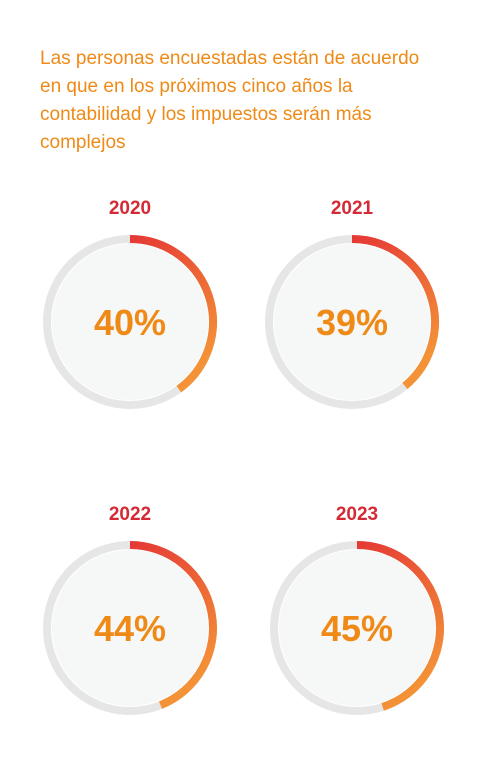  Describe the element at coordinates (130, 208) in the screenshot. I see `chart-year-label: 2020` at that location.